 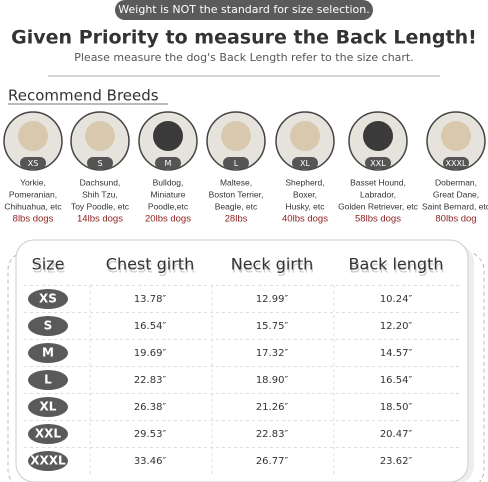 What do you see at coordinates (236, 219) in the screenshot?
I see `weight: 28lbs` at bounding box center [236, 219].